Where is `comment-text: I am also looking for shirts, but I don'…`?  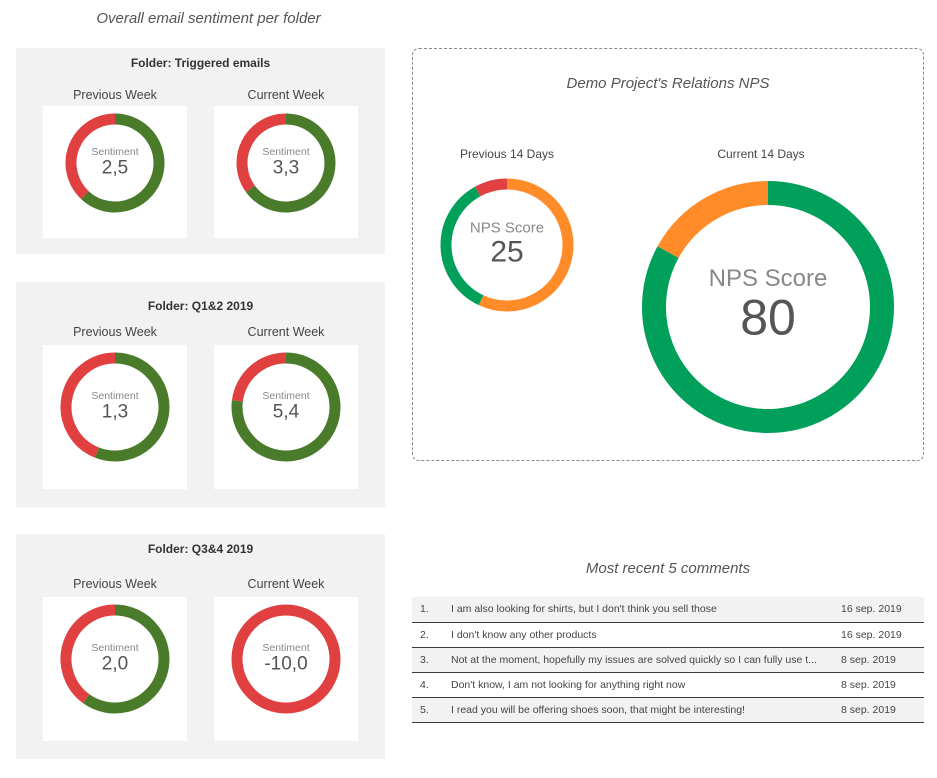
comment-text: I am also looking for shirts, but I don'… is located at coordinates (584, 609).